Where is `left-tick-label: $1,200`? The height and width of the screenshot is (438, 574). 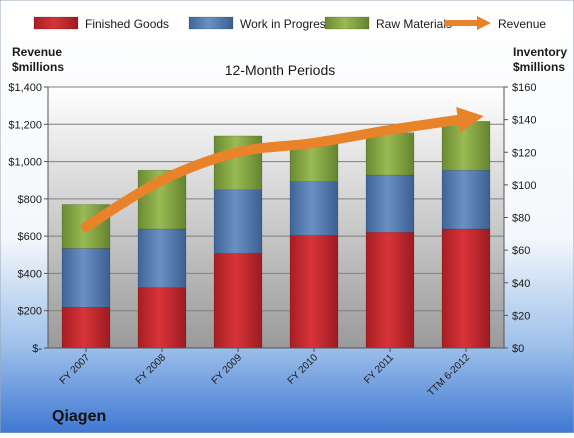
left-tick-label: $1,200 is located at coordinates (25, 125).